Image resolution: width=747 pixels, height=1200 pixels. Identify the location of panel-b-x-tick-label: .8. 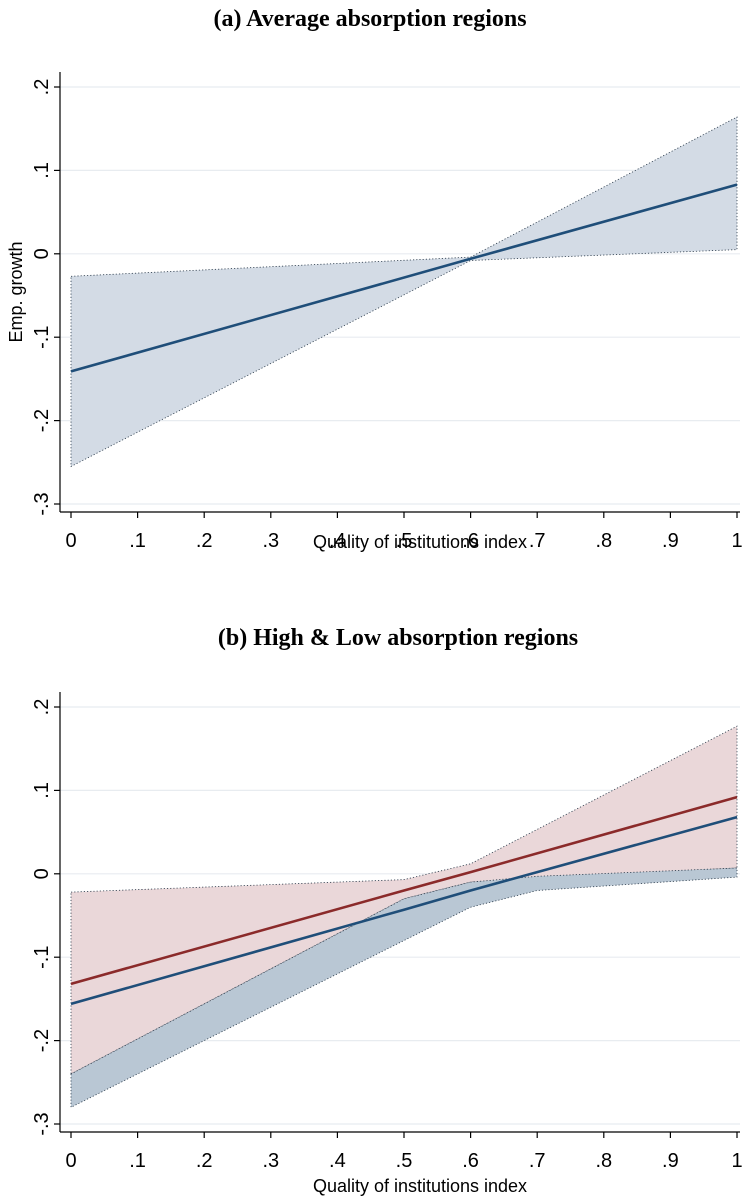
(603, 1161).